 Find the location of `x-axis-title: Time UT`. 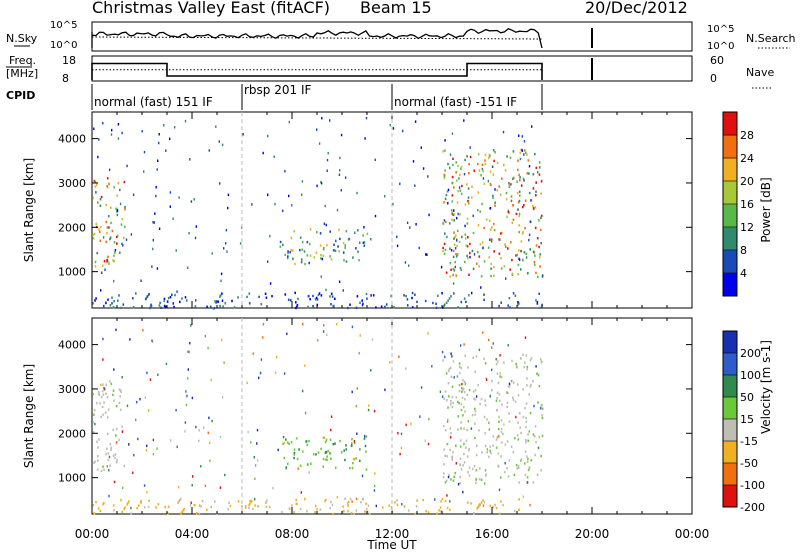

x-axis-title: Time UT is located at coordinates (391, 545).